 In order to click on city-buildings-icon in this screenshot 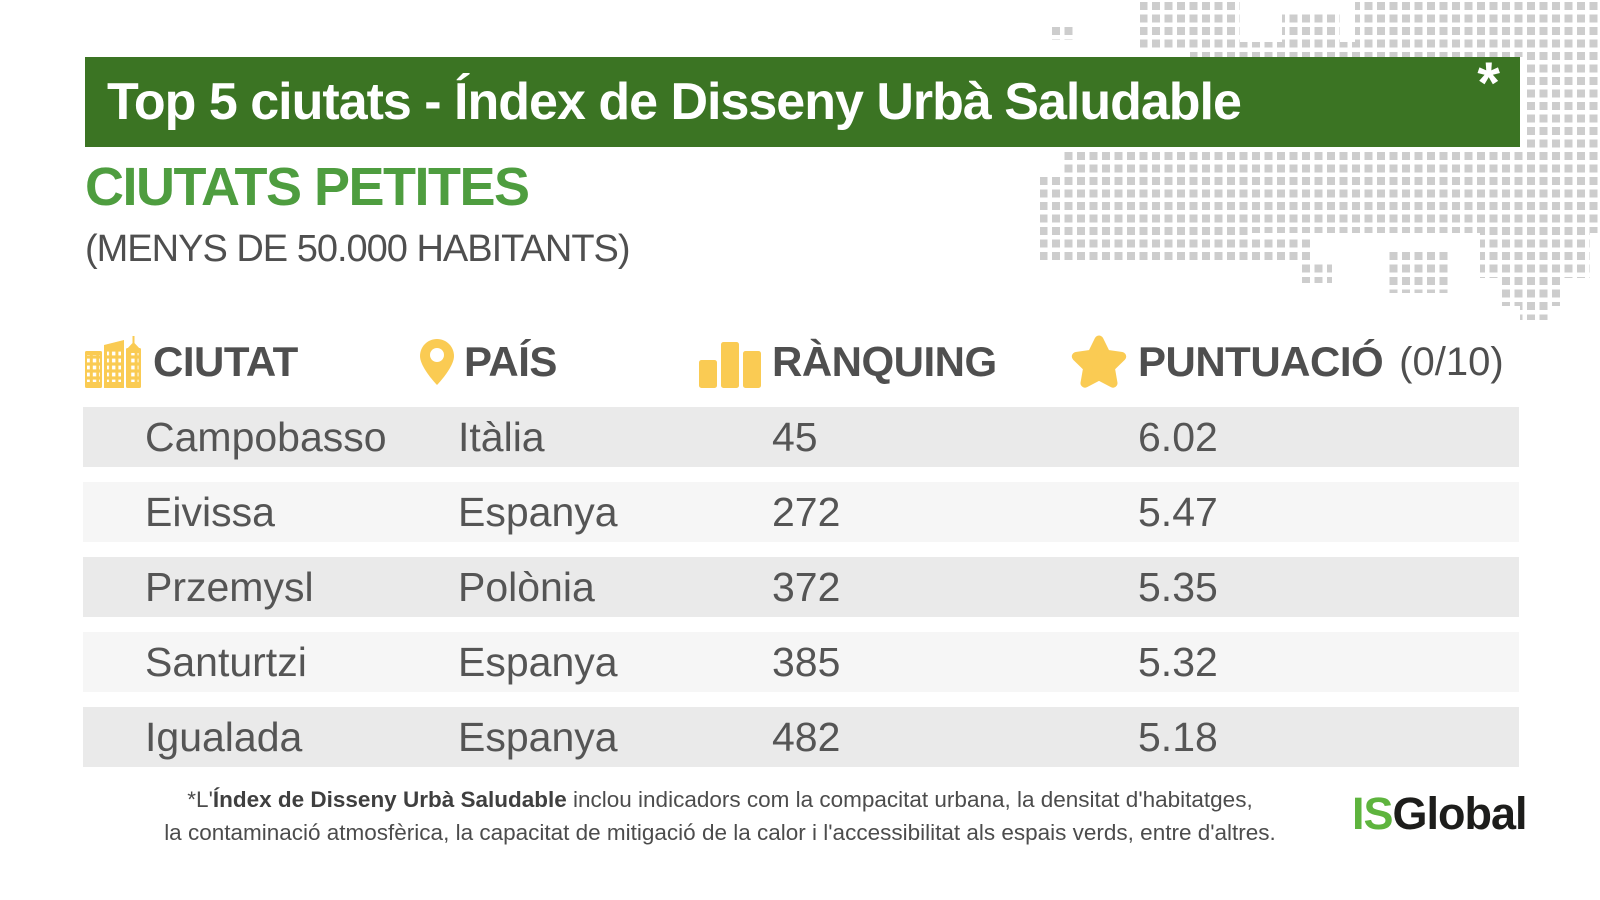, I will do `click(113, 362)`.